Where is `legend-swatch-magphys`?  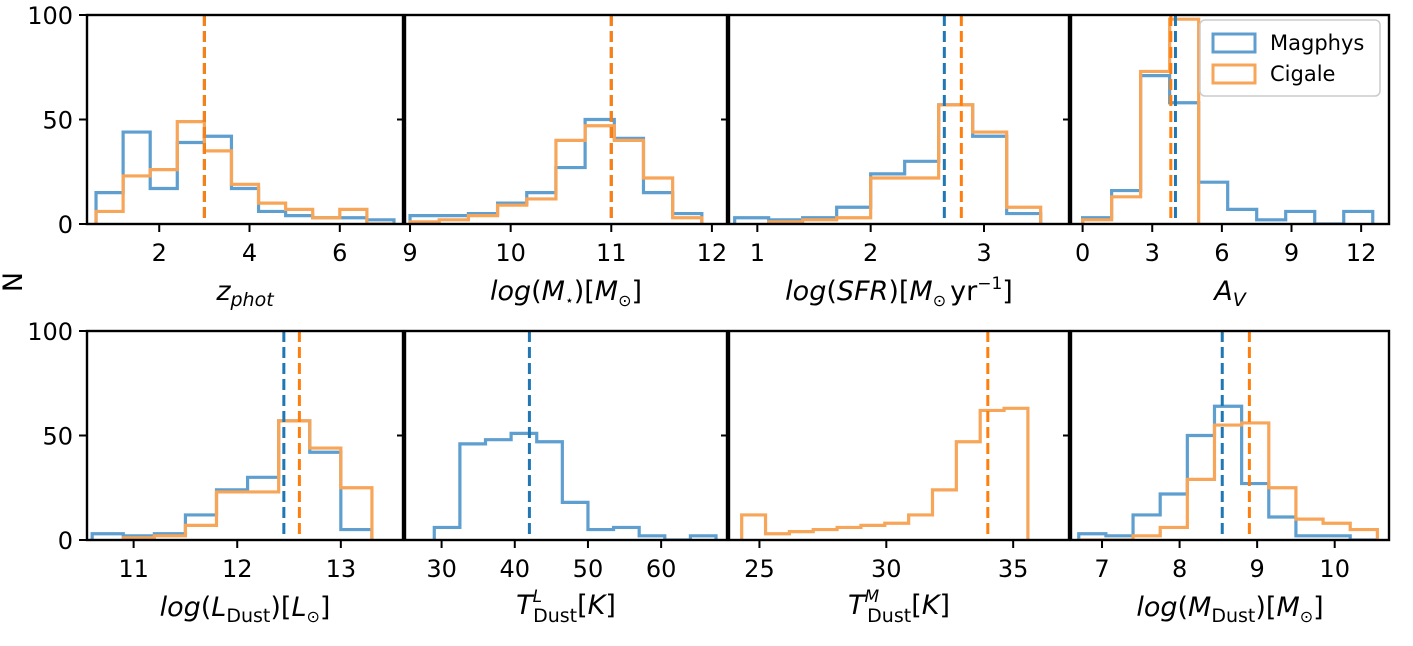
legend-swatch-magphys is located at coordinates (1234, 43).